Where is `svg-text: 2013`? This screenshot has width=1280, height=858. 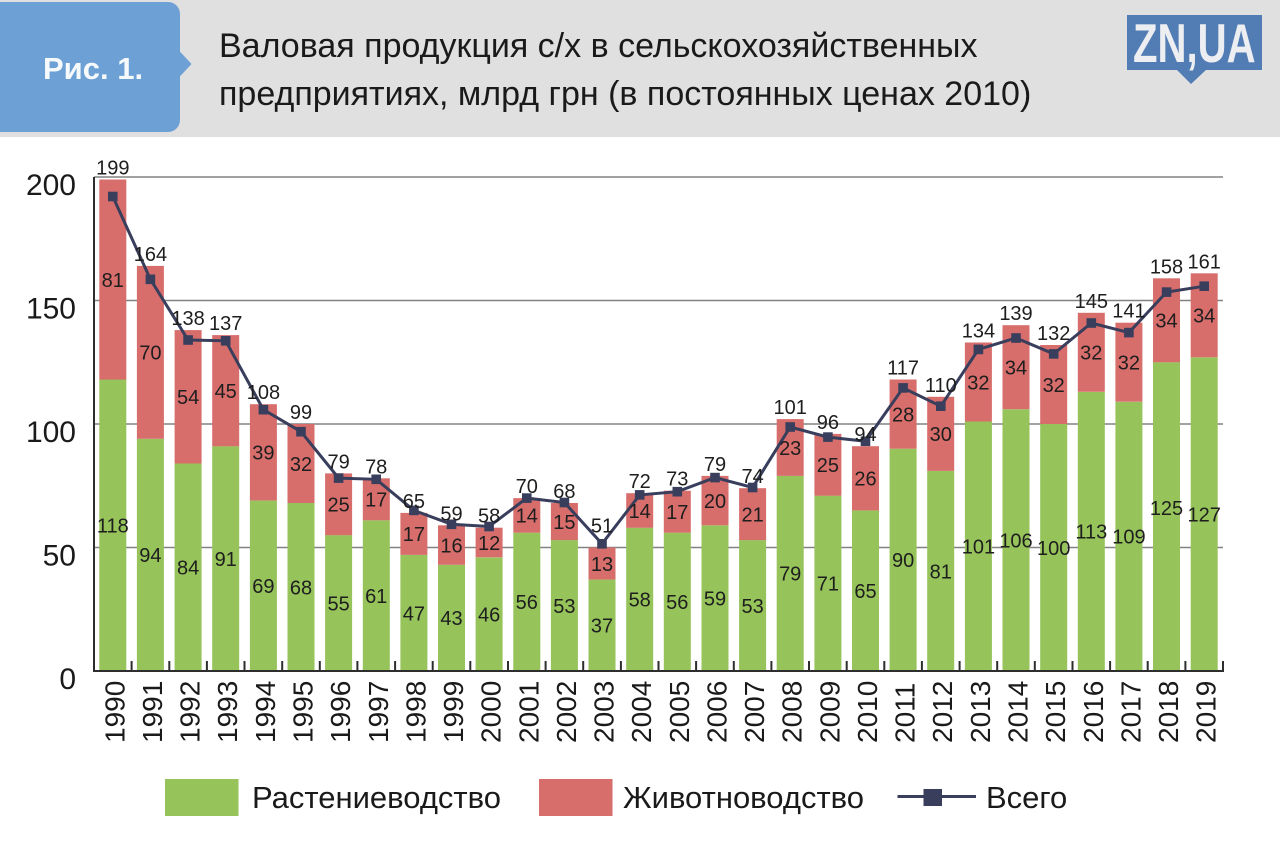
svg-text: 2013 is located at coordinates (980, 712).